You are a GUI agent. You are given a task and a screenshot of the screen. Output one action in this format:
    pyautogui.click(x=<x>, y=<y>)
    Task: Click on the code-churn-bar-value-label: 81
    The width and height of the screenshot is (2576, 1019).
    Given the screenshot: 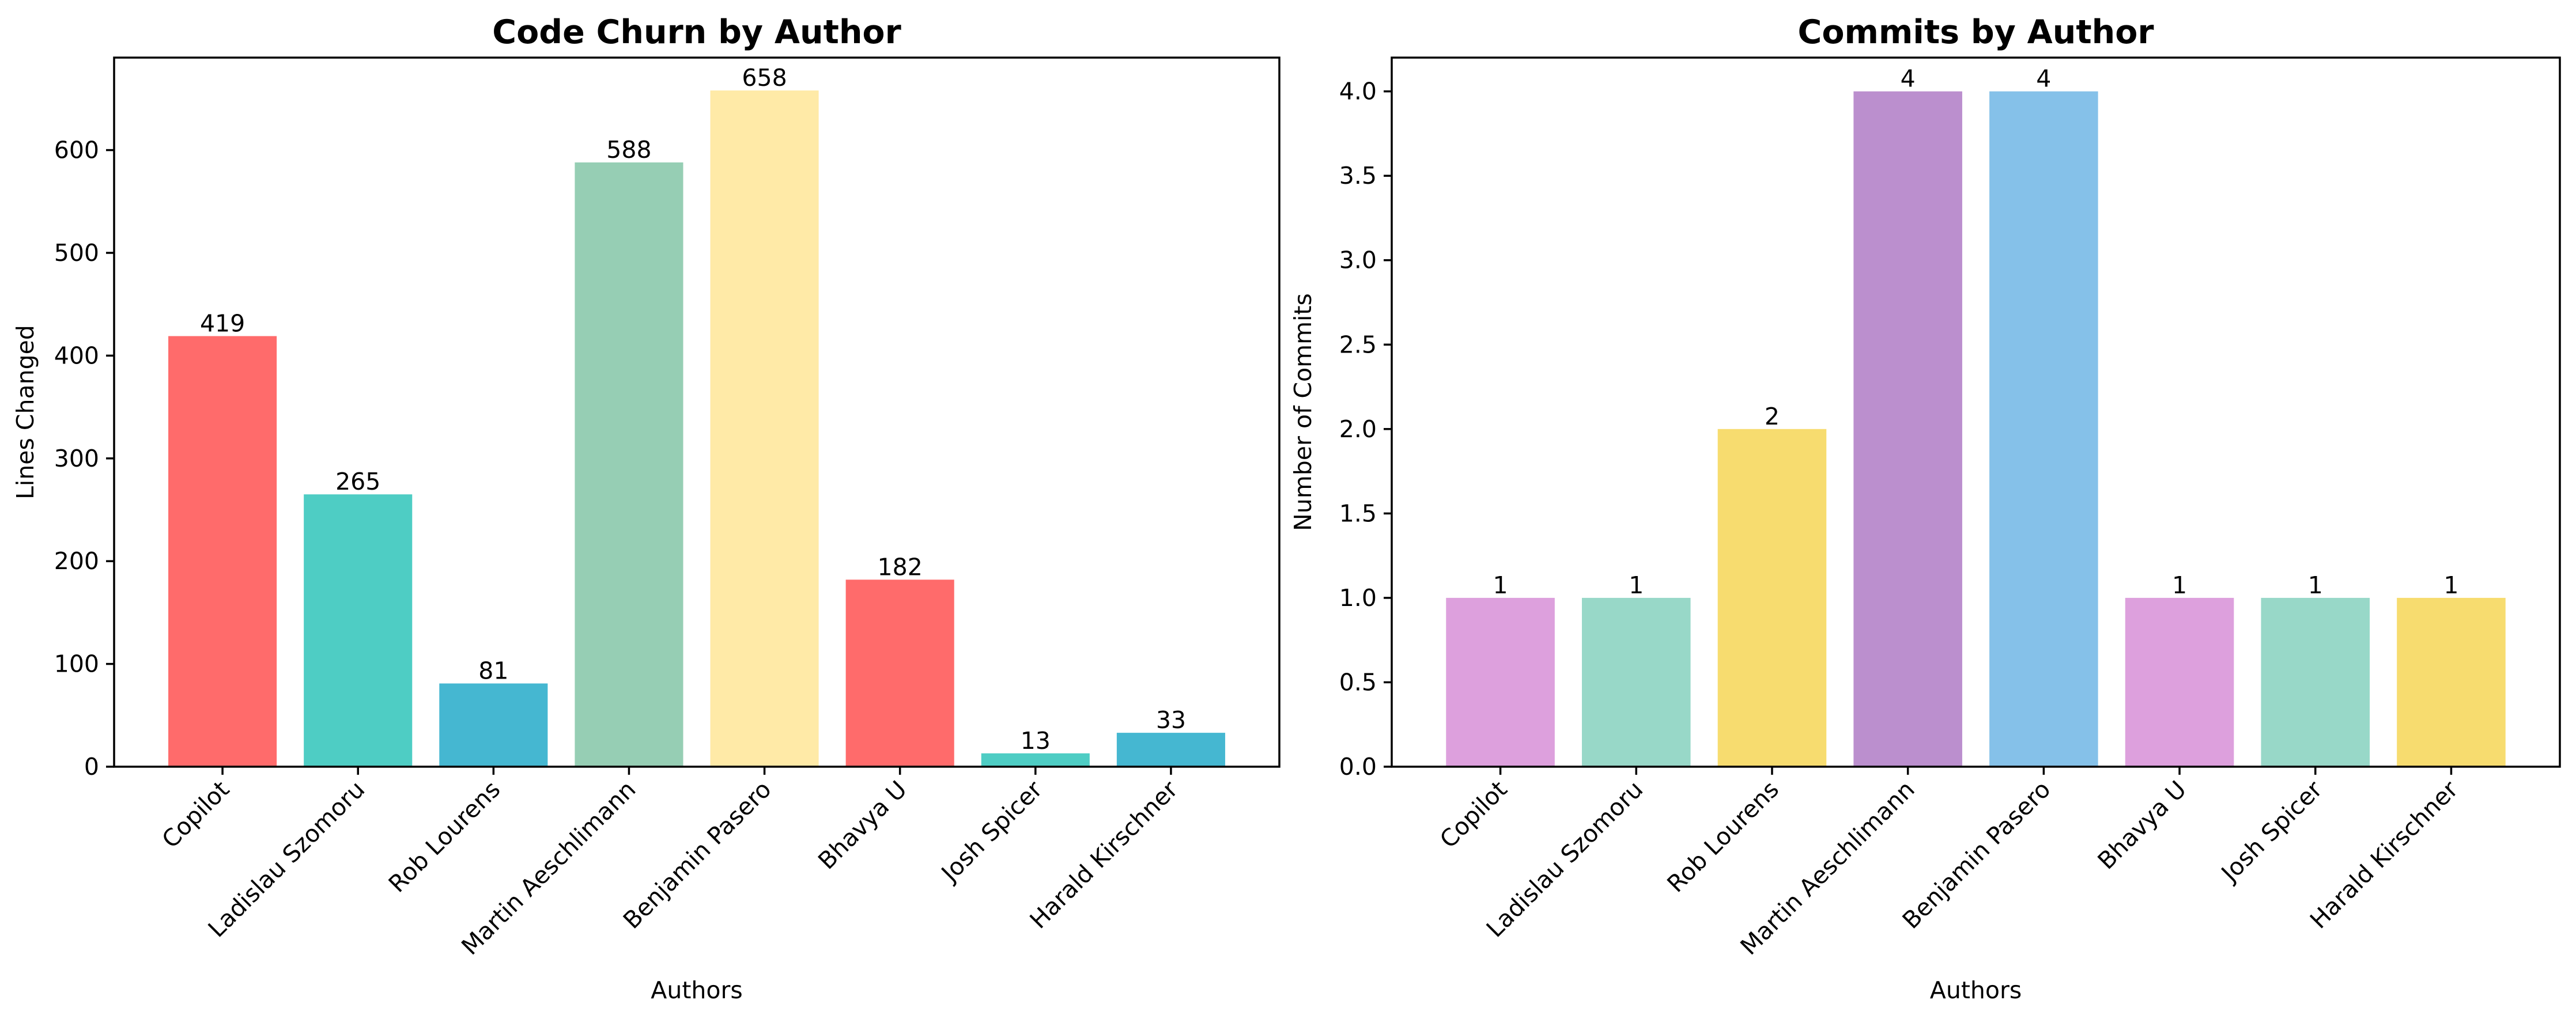 What is the action you would take?
    pyautogui.click(x=493, y=670)
    